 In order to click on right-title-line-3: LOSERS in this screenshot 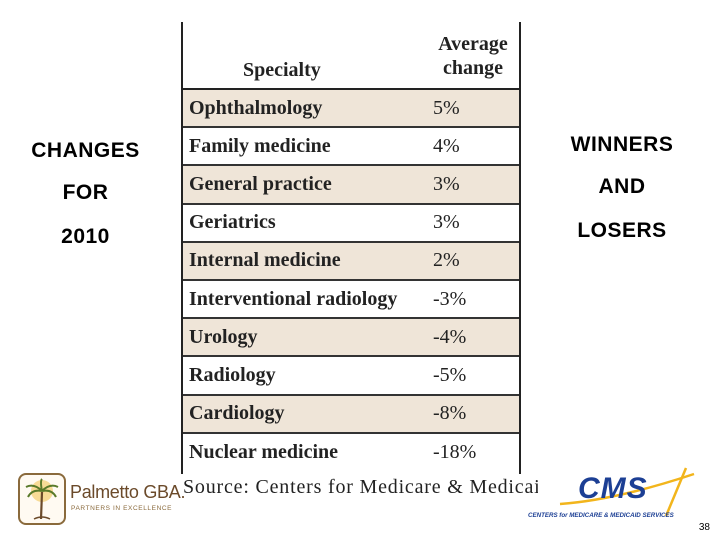, I will do `click(622, 230)`.